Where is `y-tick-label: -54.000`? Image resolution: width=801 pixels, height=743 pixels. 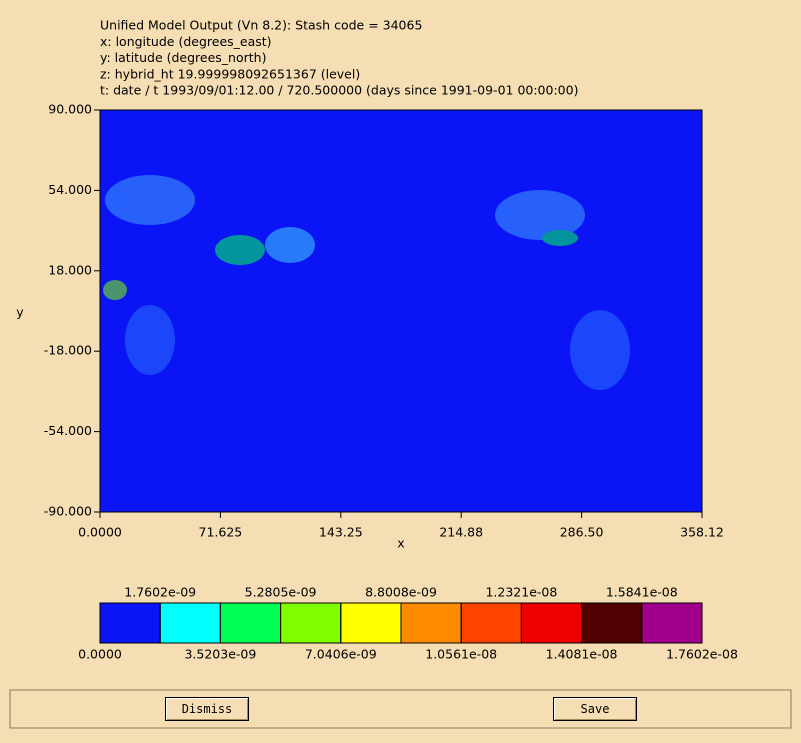
y-tick-label: -54.000 is located at coordinates (68, 430).